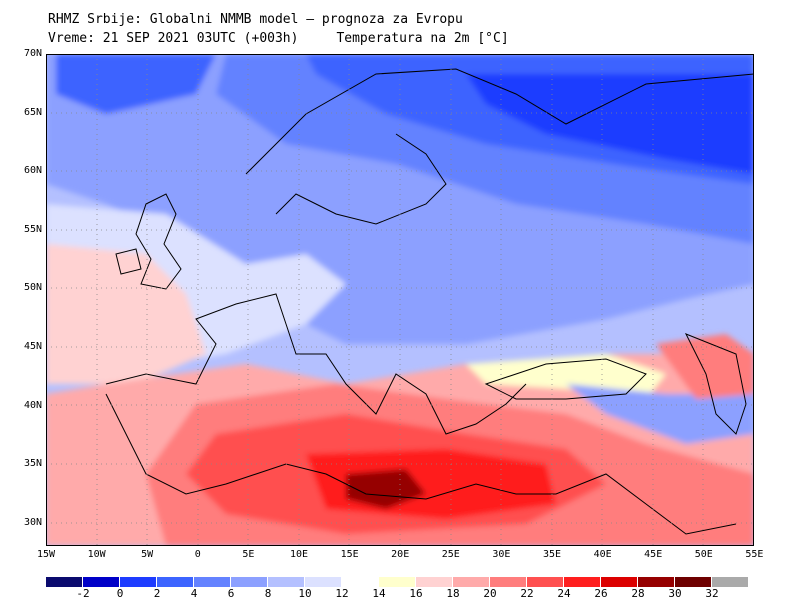 The height and width of the screenshot is (600, 800). What do you see at coordinates (120, 593) in the screenshot?
I see `legend-tick: 0` at bounding box center [120, 593].